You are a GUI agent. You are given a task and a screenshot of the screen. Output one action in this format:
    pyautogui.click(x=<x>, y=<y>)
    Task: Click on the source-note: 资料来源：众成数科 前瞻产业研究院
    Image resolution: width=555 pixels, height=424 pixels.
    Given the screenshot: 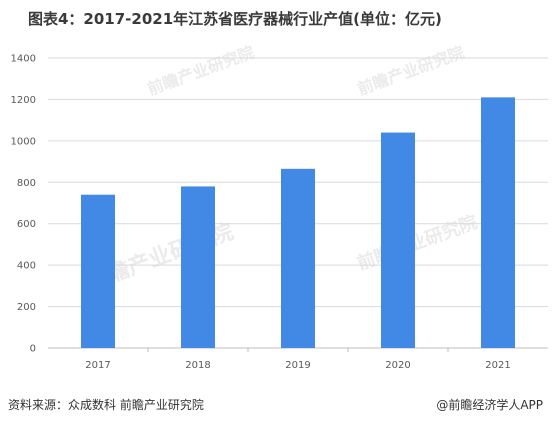 What is the action you would take?
    pyautogui.click(x=106, y=405)
    